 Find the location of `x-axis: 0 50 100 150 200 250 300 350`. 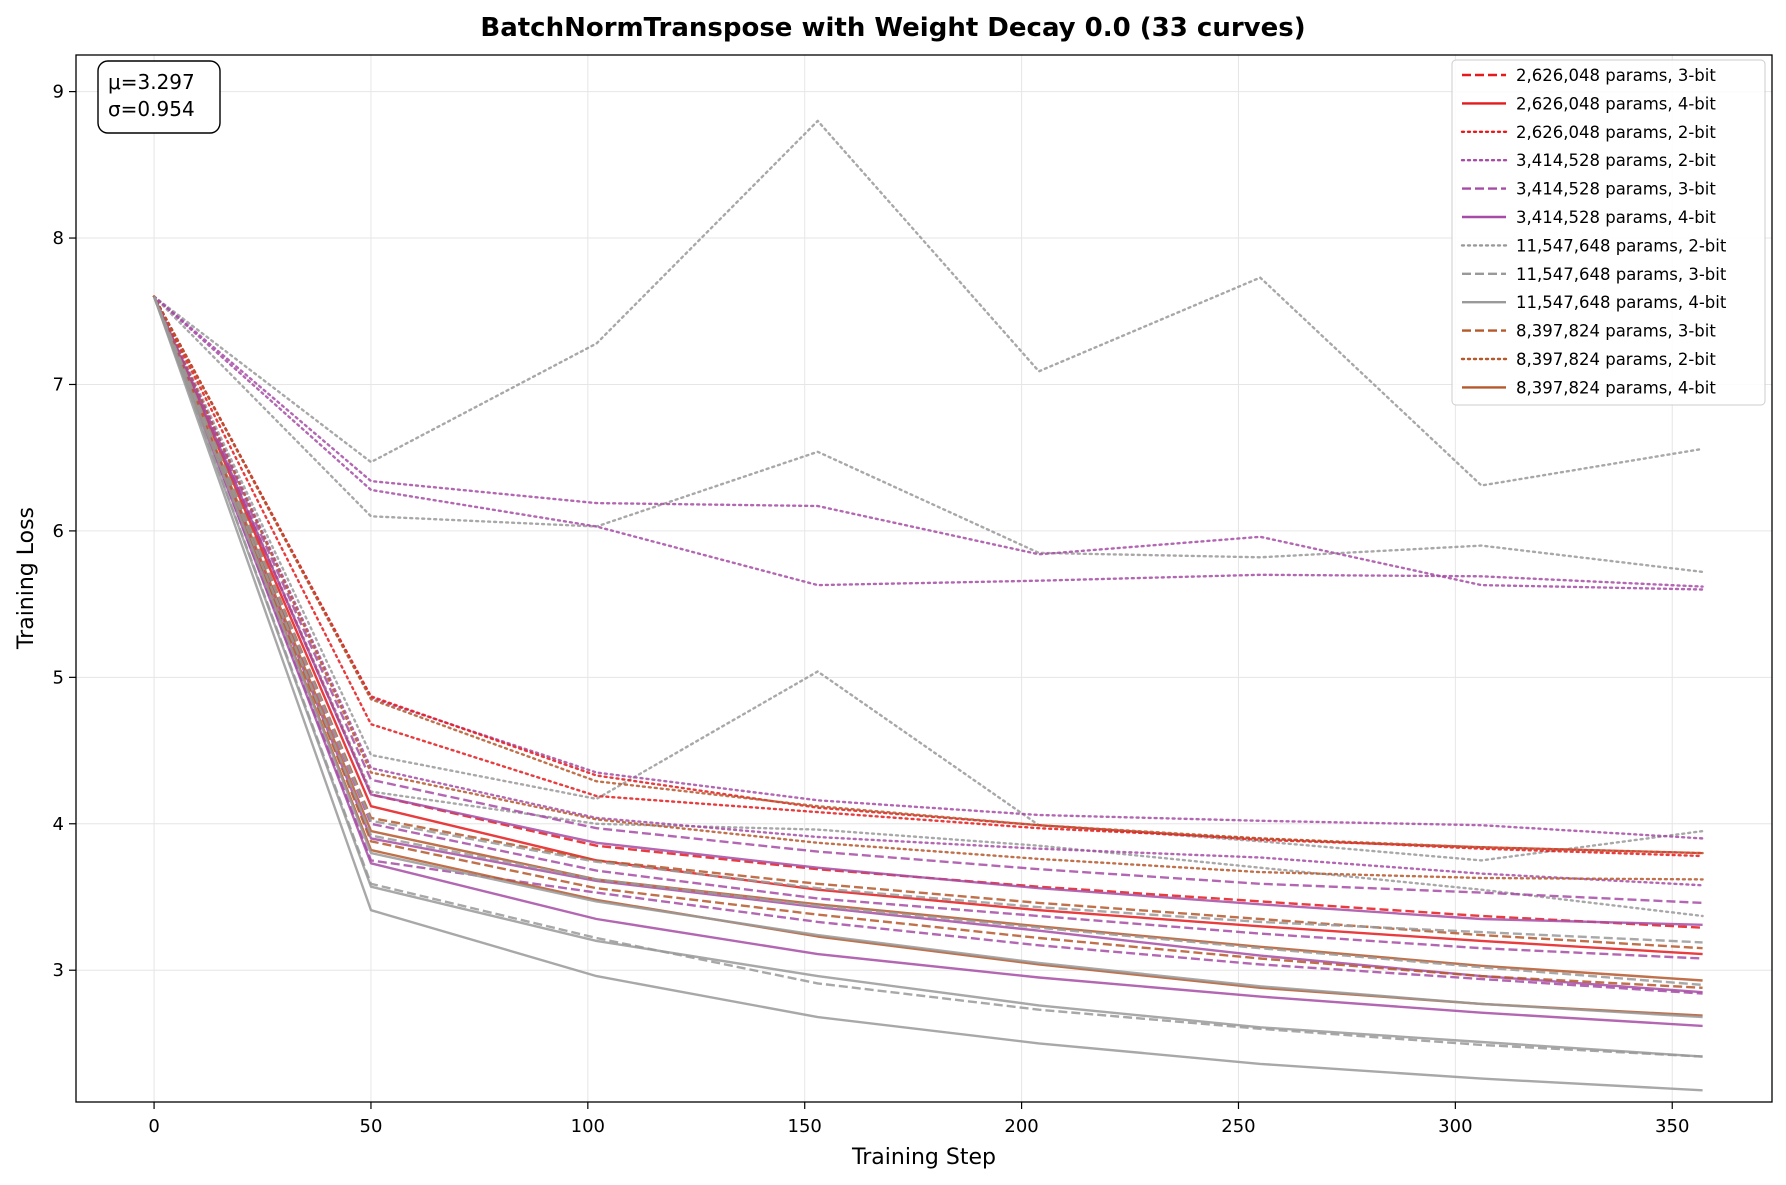

x-axis: 0 50 100 150 200 250 300 350 is located at coordinates (918, 1119).